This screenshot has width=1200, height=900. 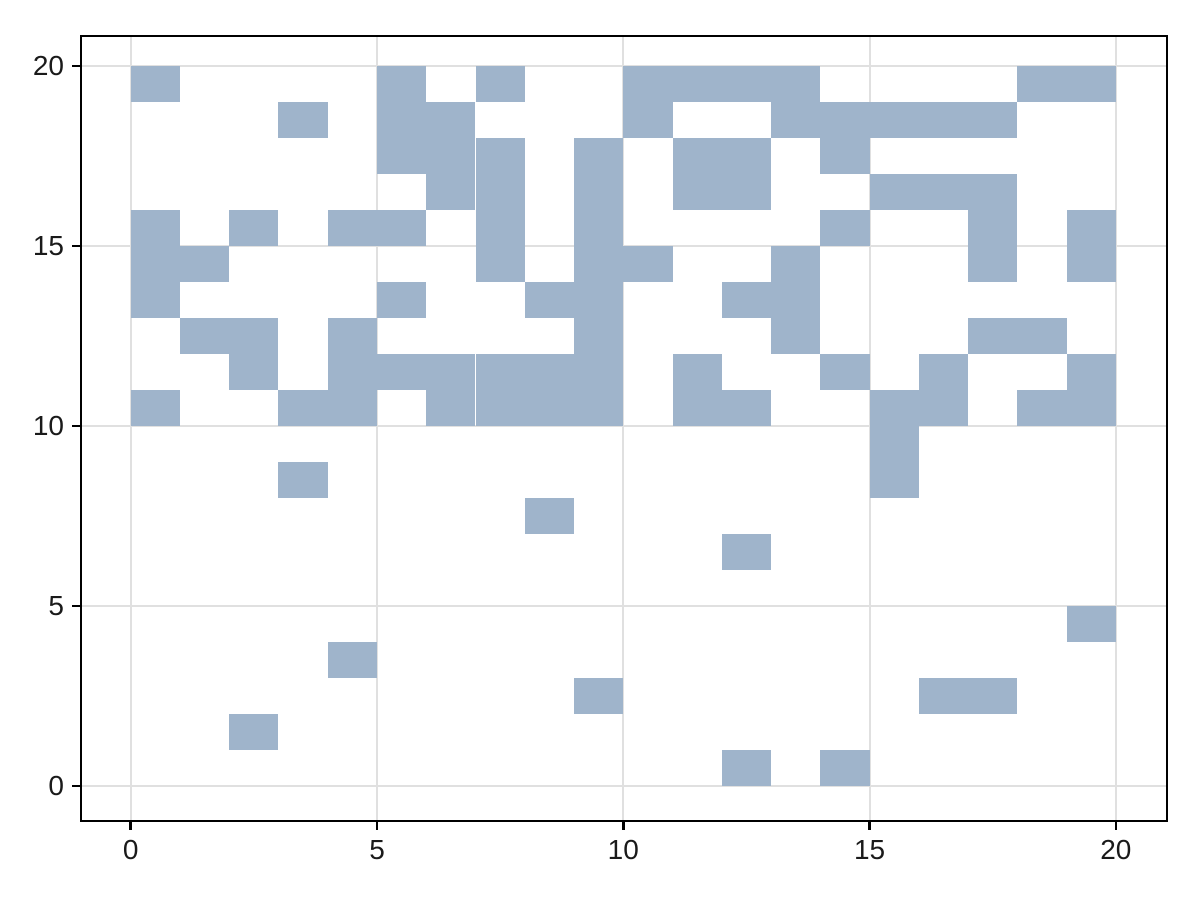 What do you see at coordinates (56, 605) in the screenshot?
I see `y-tick-label: 5` at bounding box center [56, 605].